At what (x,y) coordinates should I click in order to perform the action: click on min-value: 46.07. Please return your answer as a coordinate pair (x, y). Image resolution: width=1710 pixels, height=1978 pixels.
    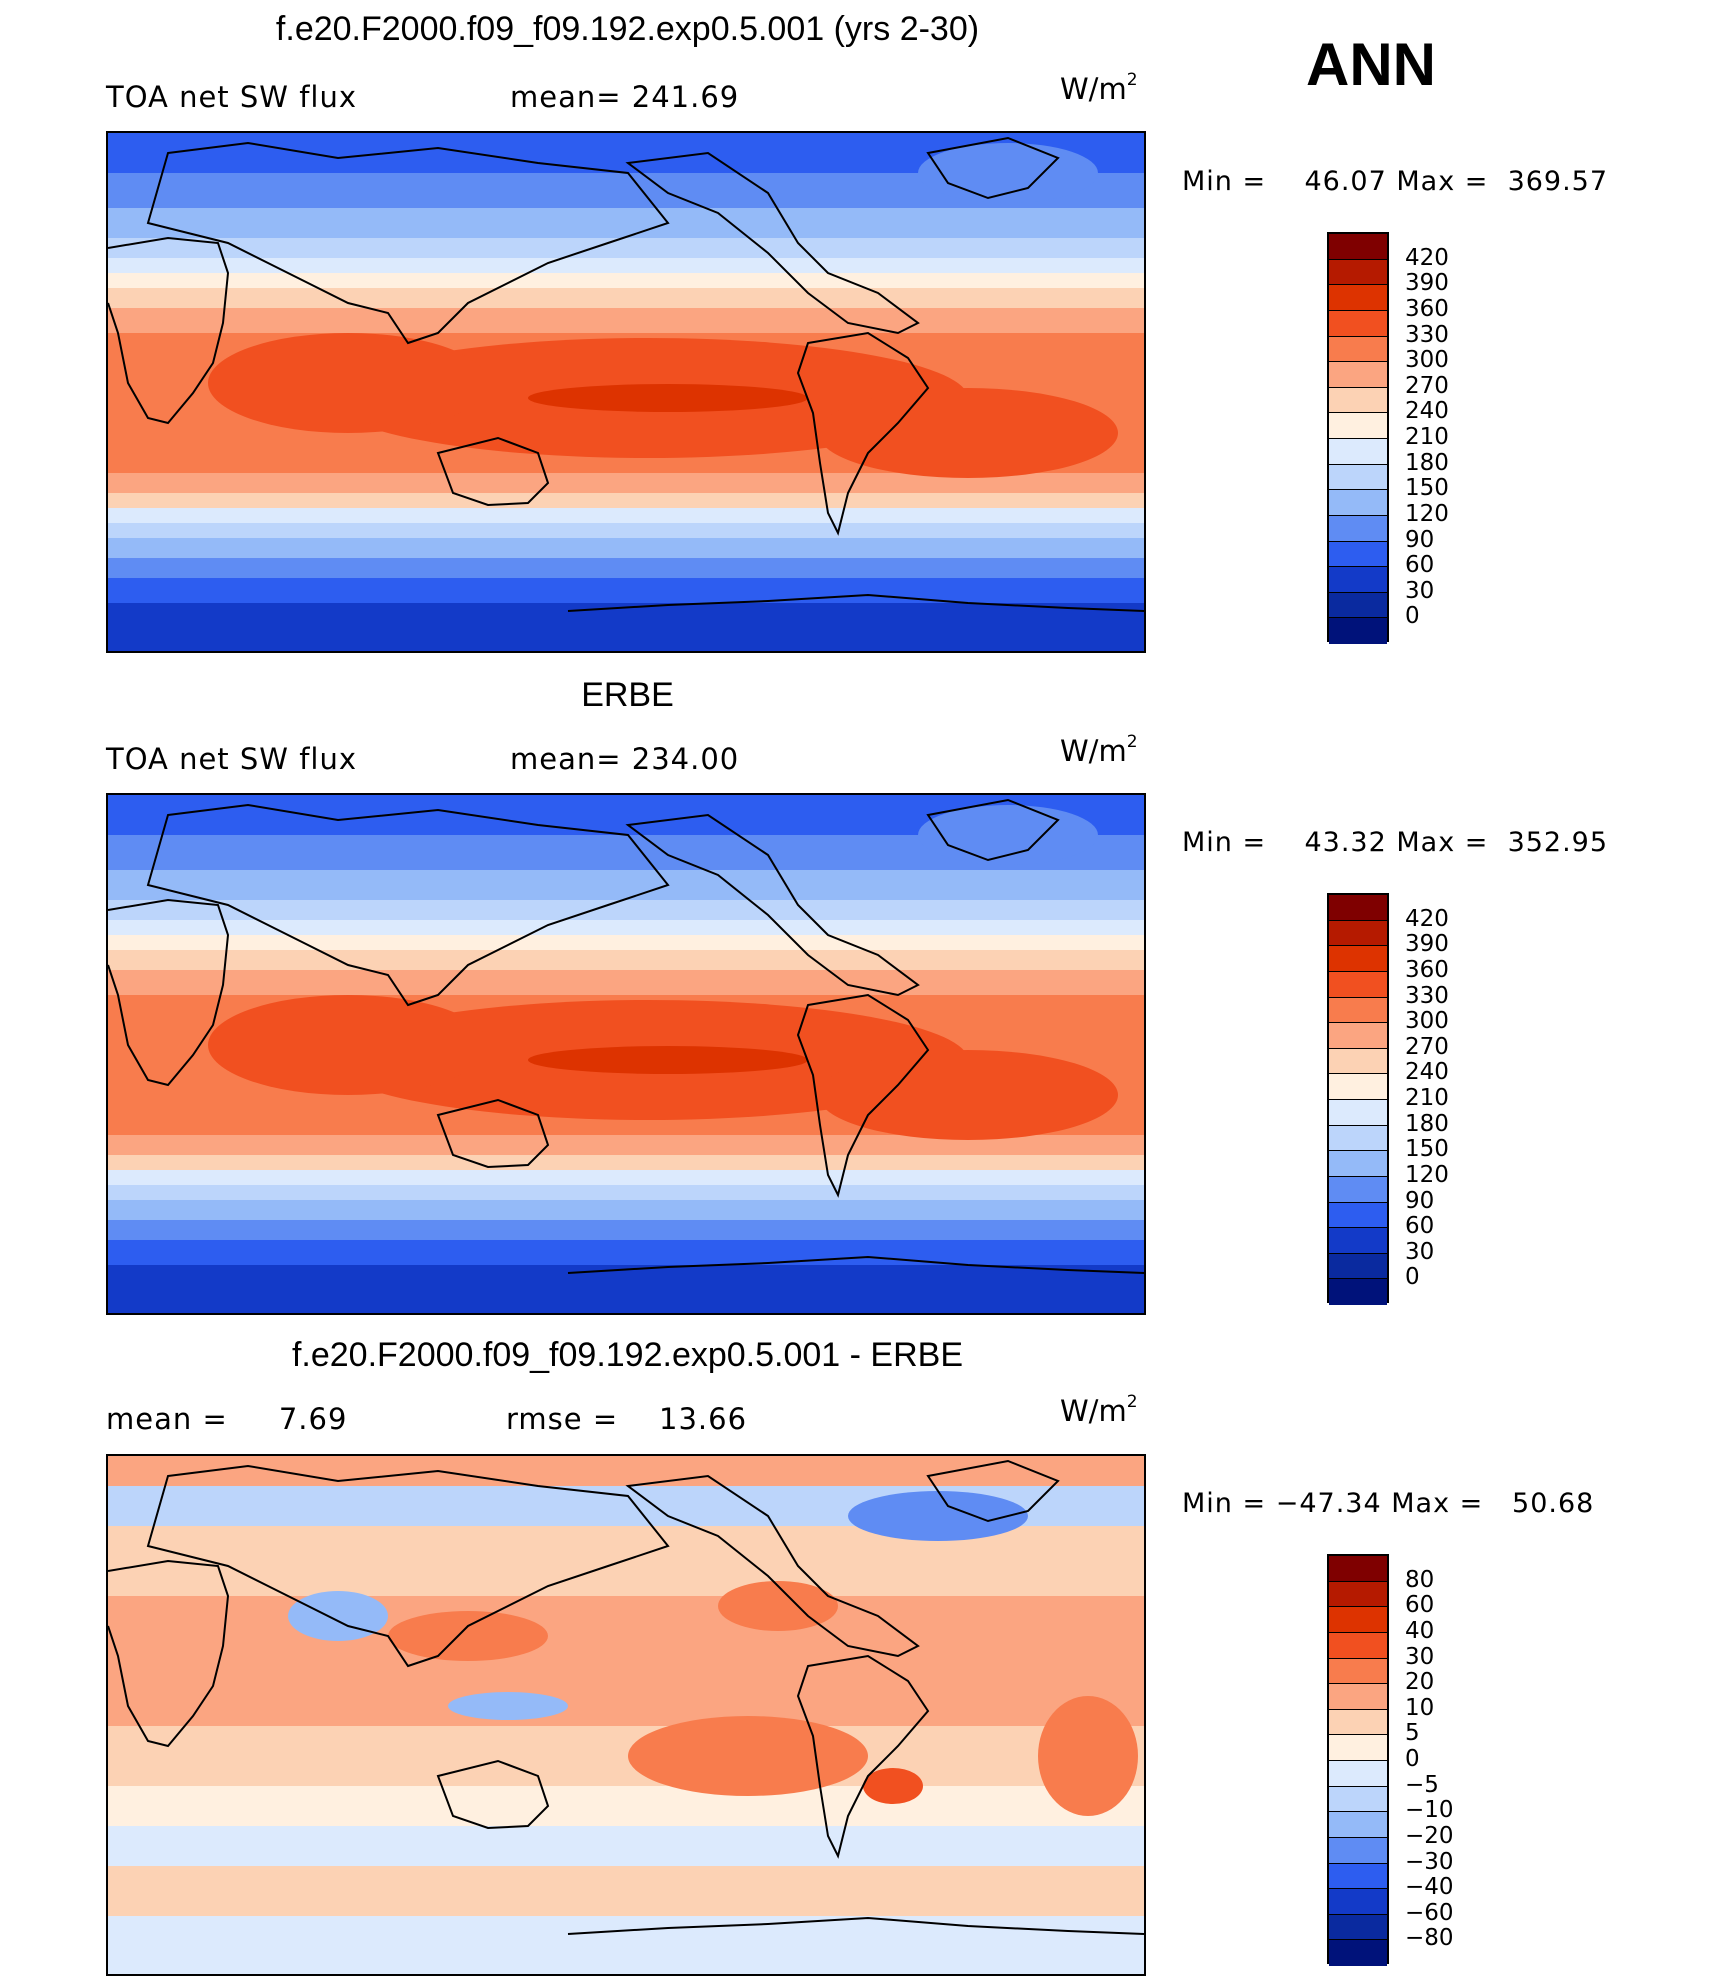
    Looking at the image, I should click on (1345, 181).